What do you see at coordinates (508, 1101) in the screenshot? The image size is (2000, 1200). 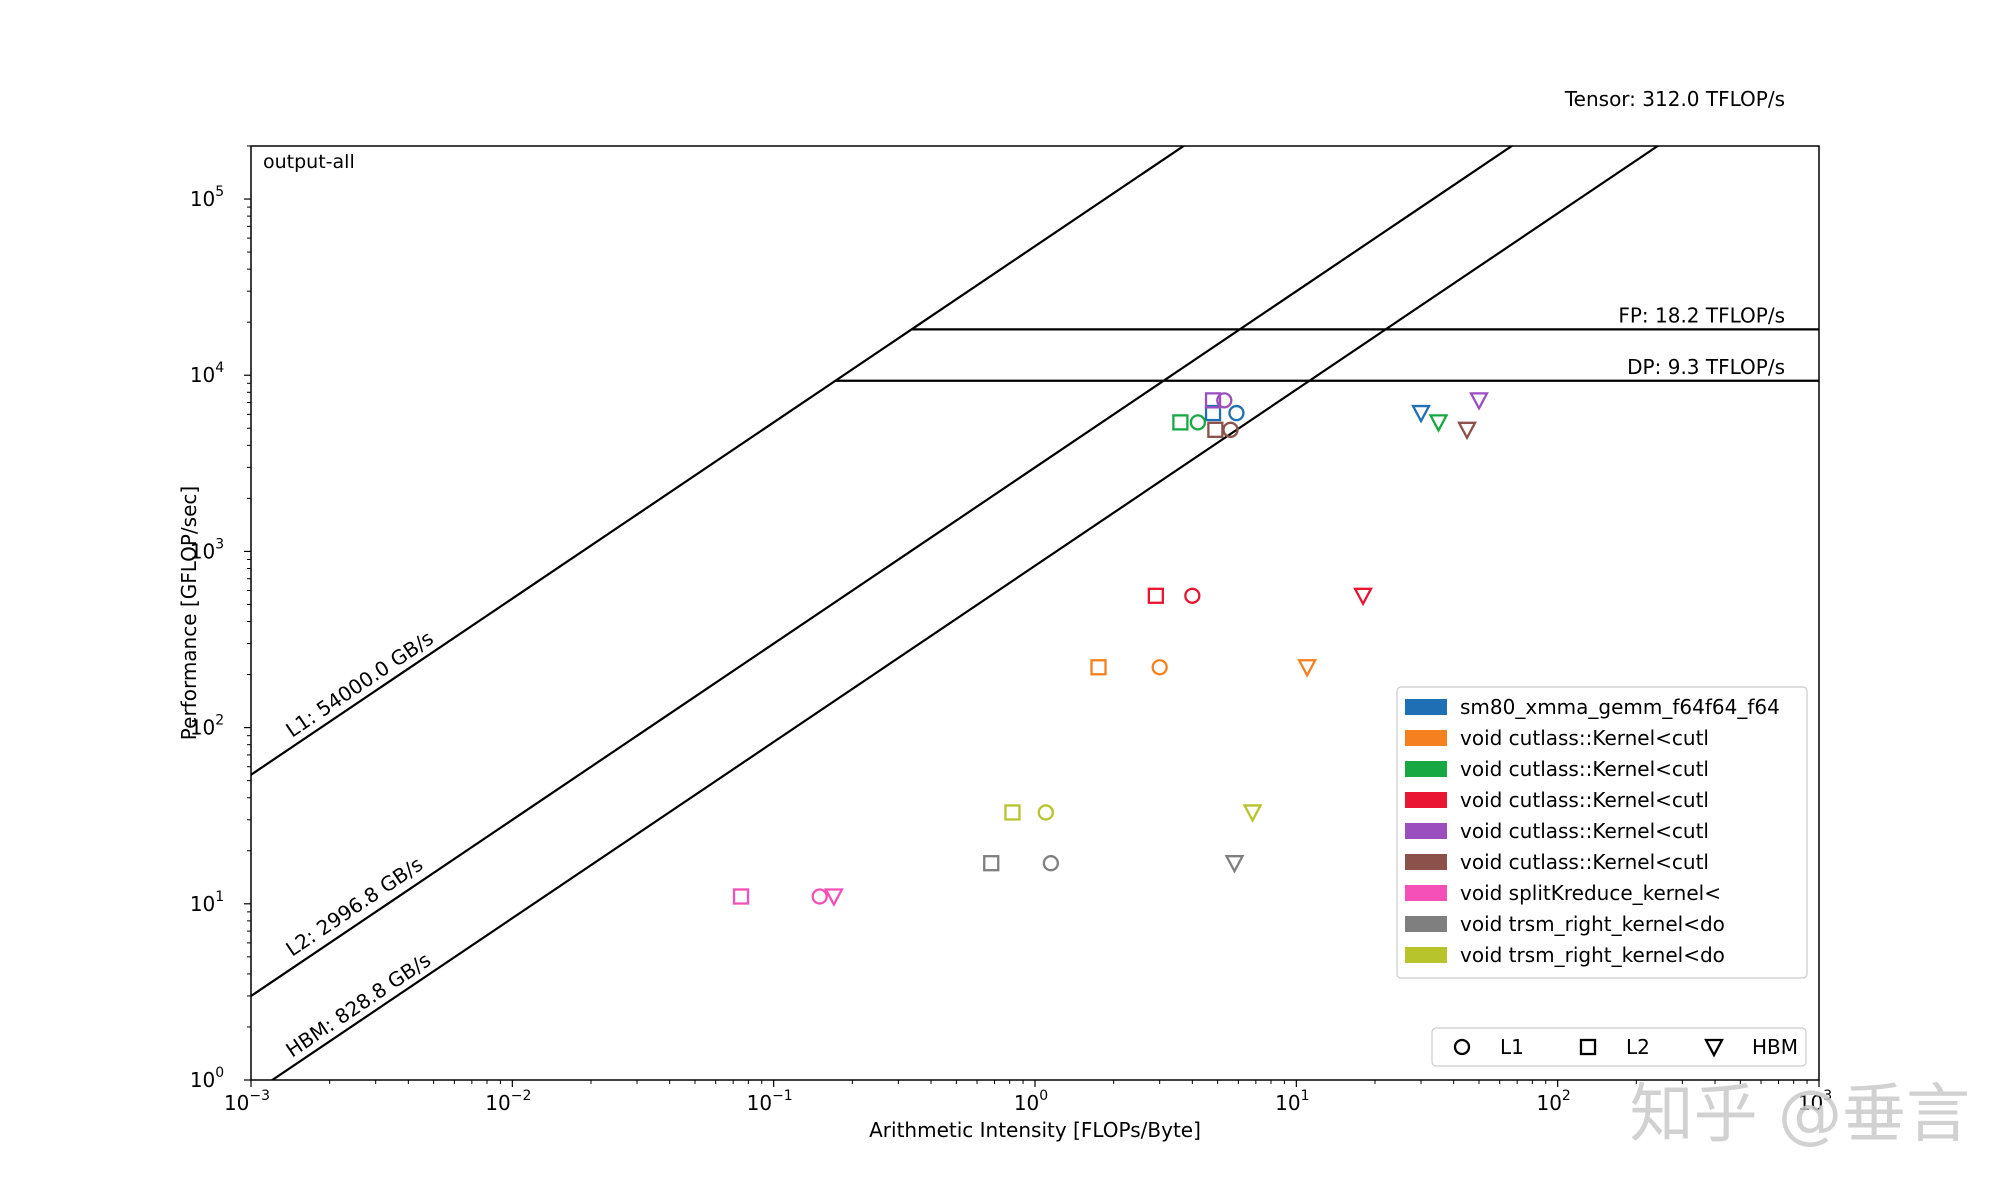 I see `x-tick-label: 10⁻²` at bounding box center [508, 1101].